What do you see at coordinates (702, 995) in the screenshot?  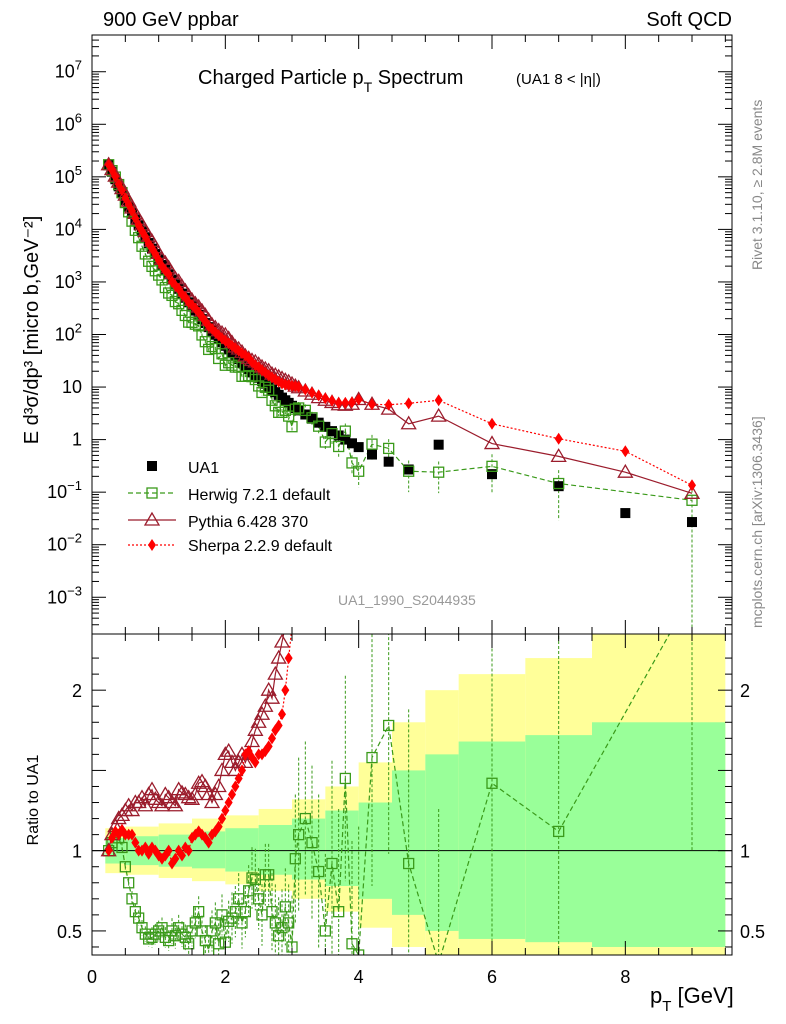 I see `x-axis-label-tail: [GeV]` at bounding box center [702, 995].